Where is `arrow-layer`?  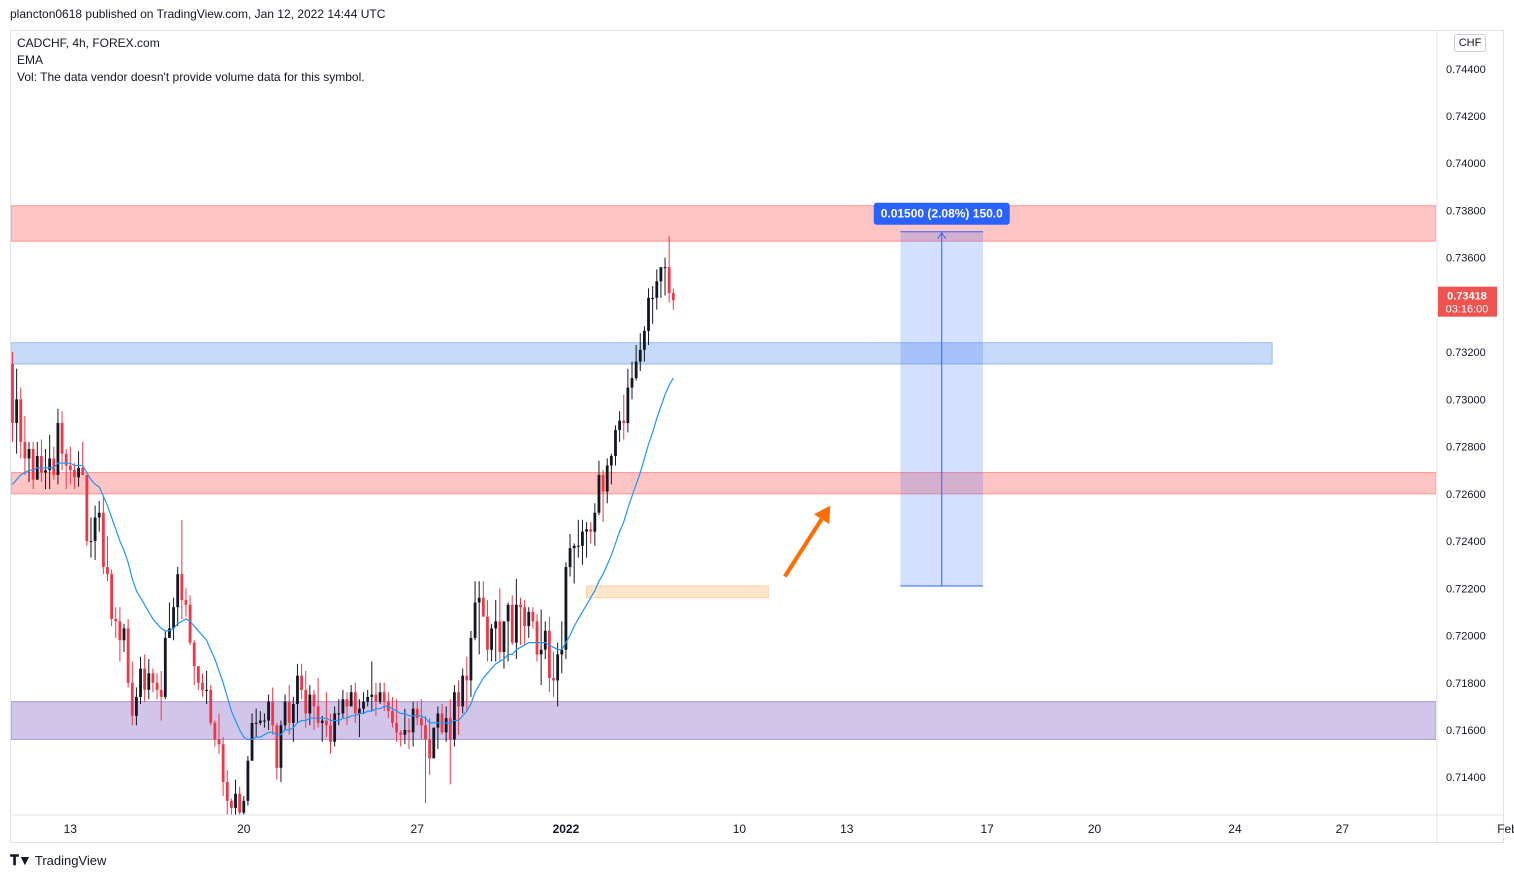 arrow-layer is located at coordinates (807, 541).